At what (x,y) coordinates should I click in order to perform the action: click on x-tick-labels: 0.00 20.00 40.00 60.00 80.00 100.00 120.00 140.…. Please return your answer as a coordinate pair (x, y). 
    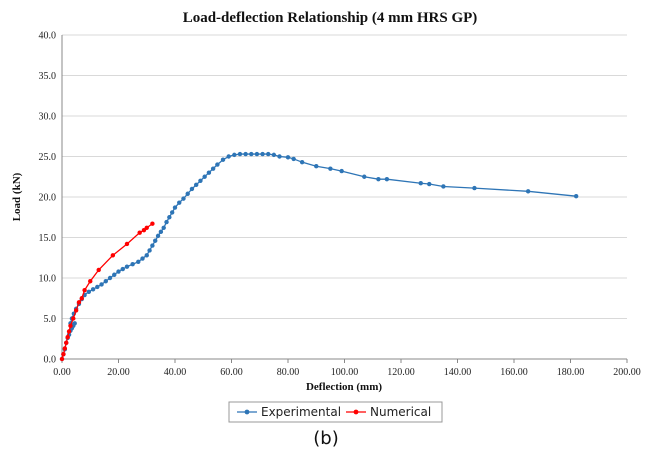
    Looking at the image, I should click on (347, 372).